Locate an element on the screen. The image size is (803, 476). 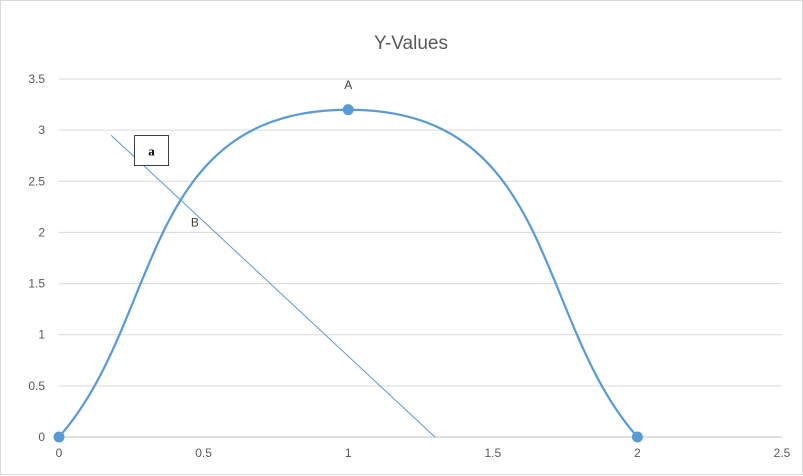
x-tick-label: 1.5 is located at coordinates (492, 453).